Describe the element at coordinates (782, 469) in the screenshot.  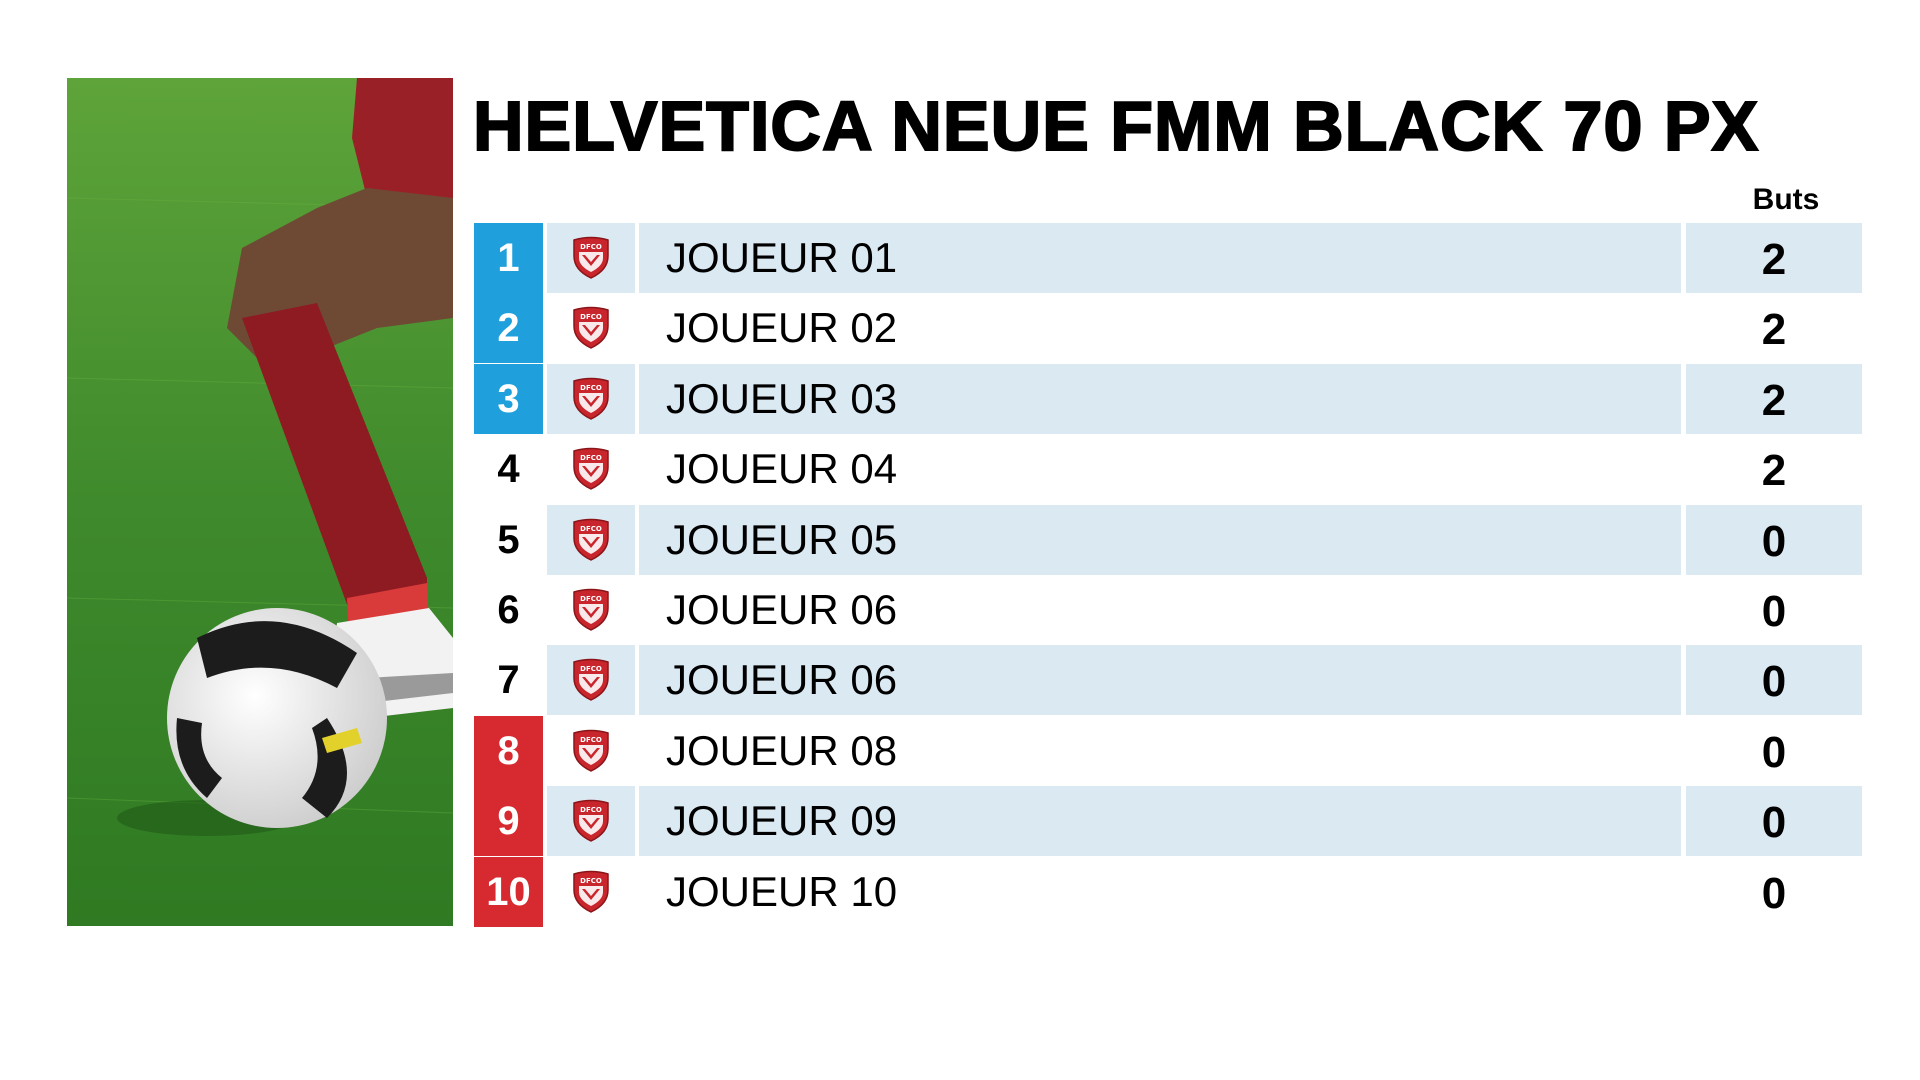
I see `player-name: JOUEUR 04` at that location.